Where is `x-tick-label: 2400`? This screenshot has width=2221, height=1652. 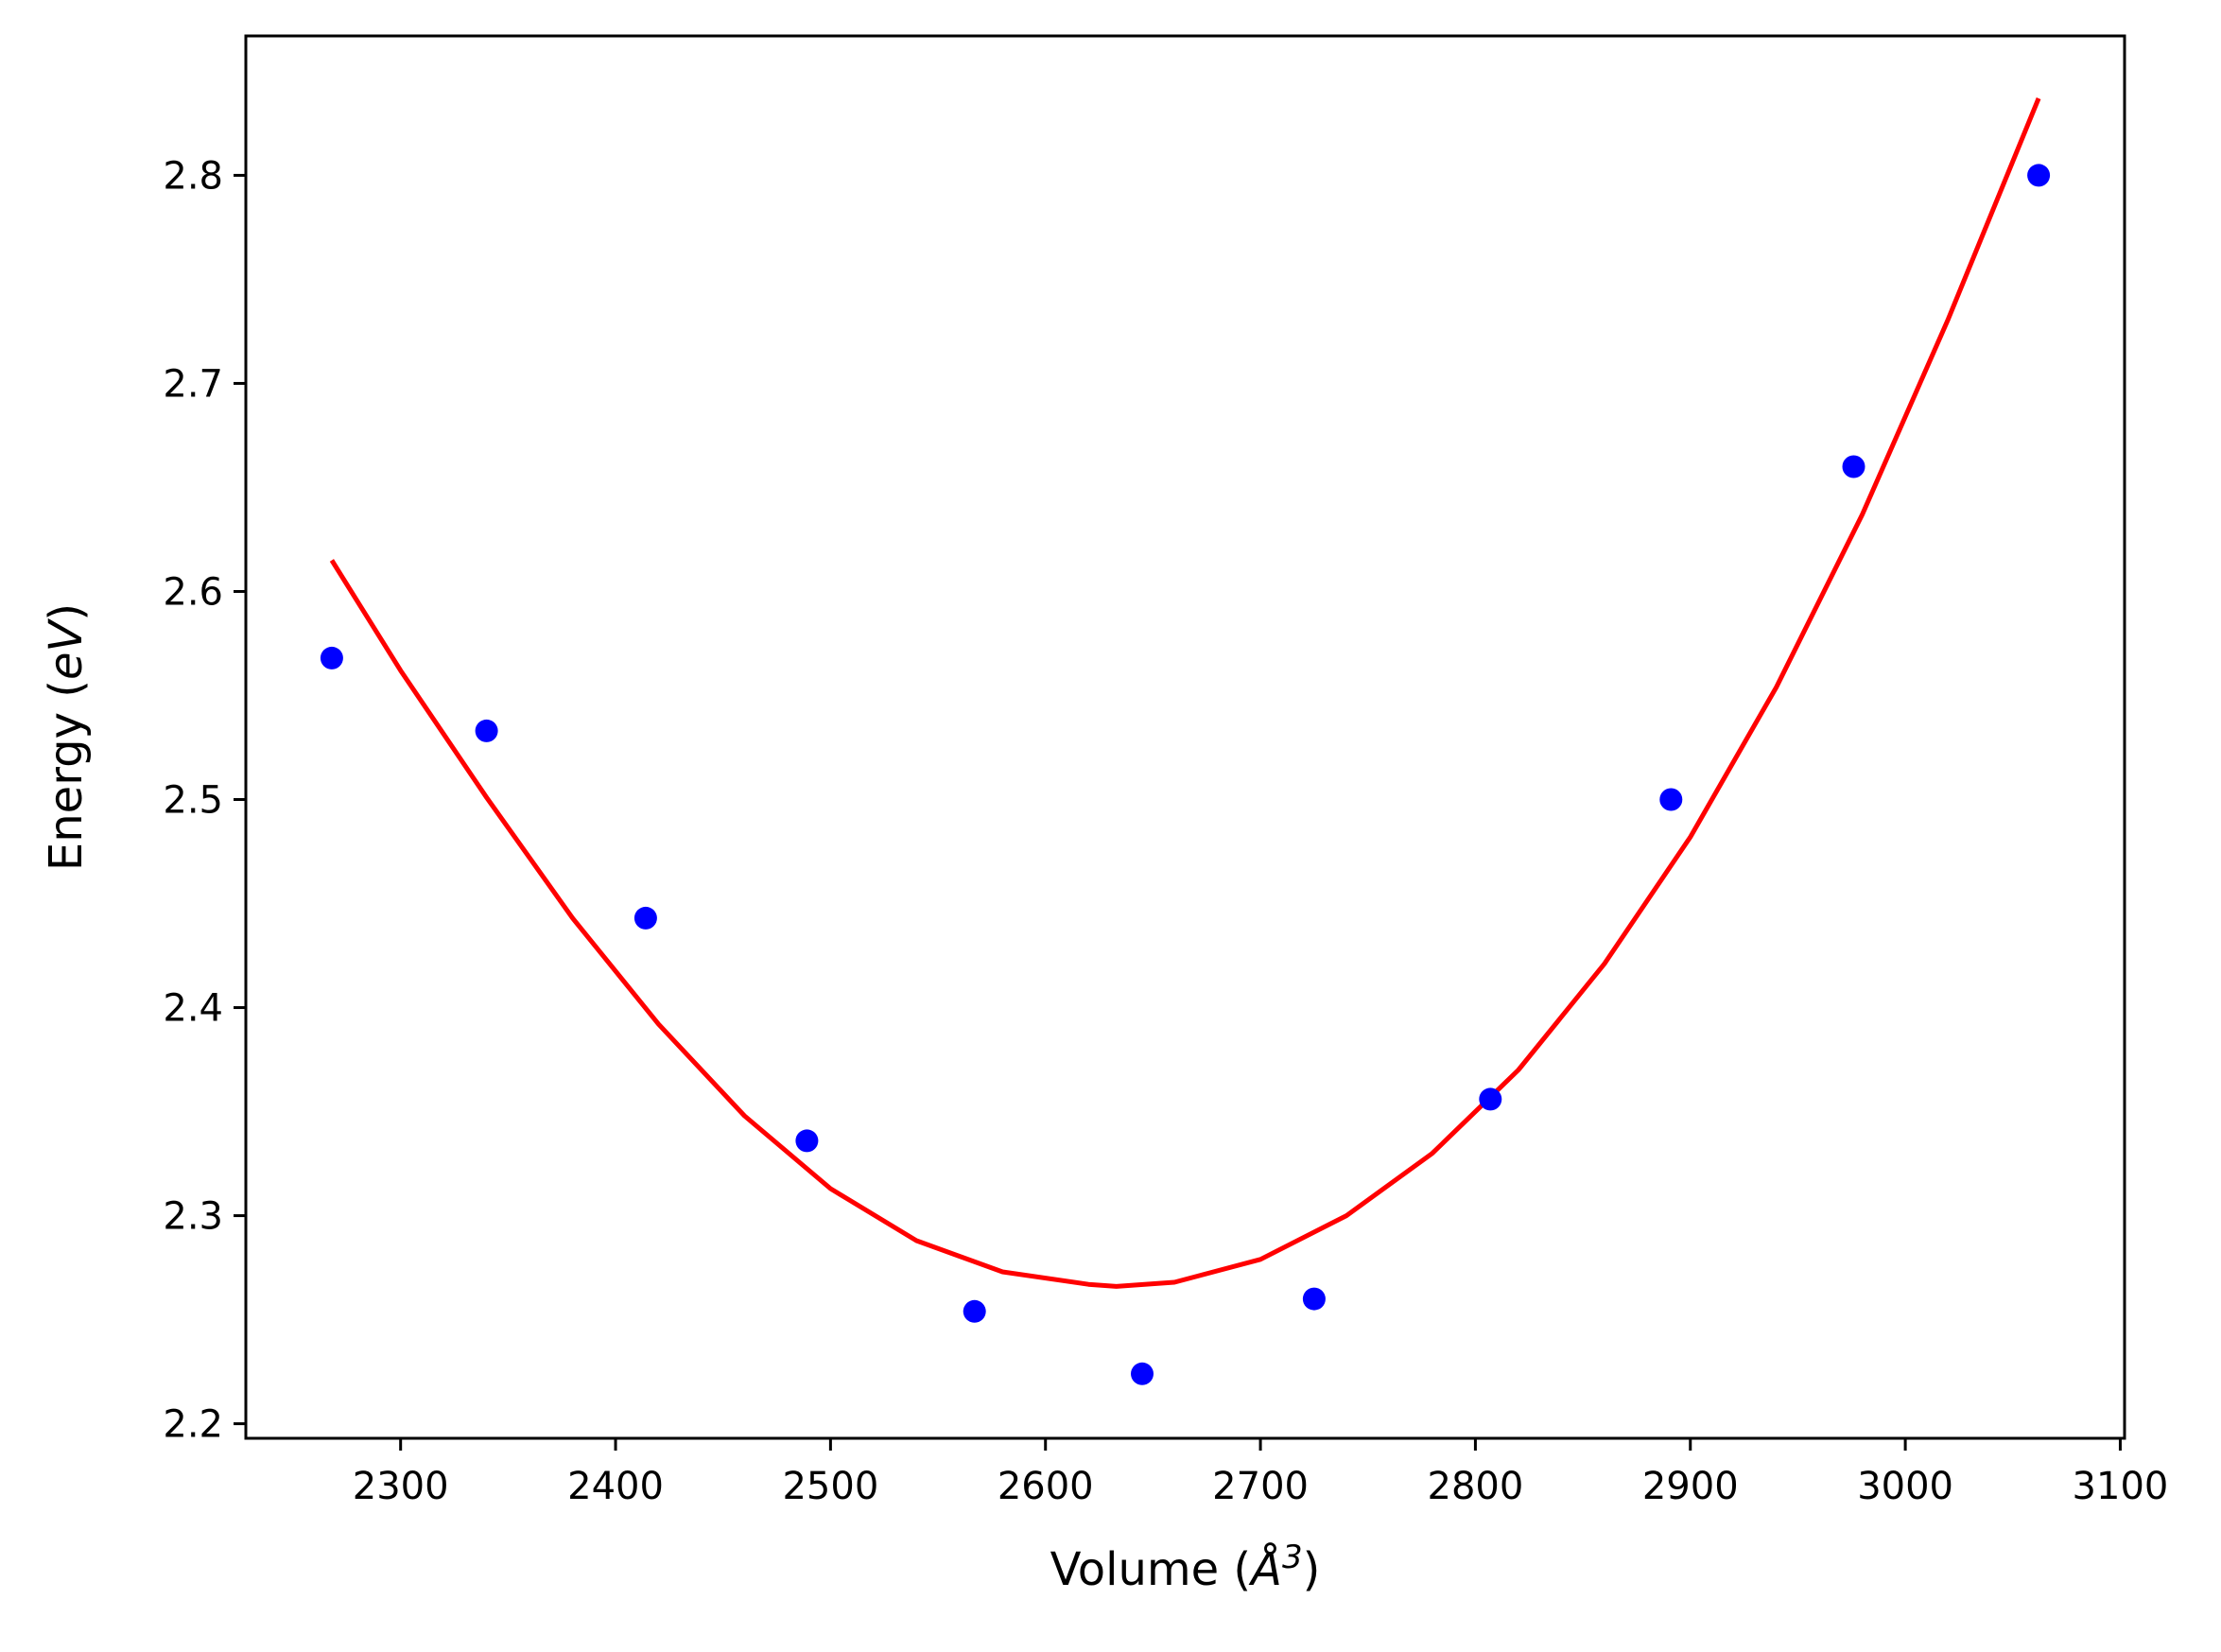
x-tick-label: 2400 is located at coordinates (615, 1487).